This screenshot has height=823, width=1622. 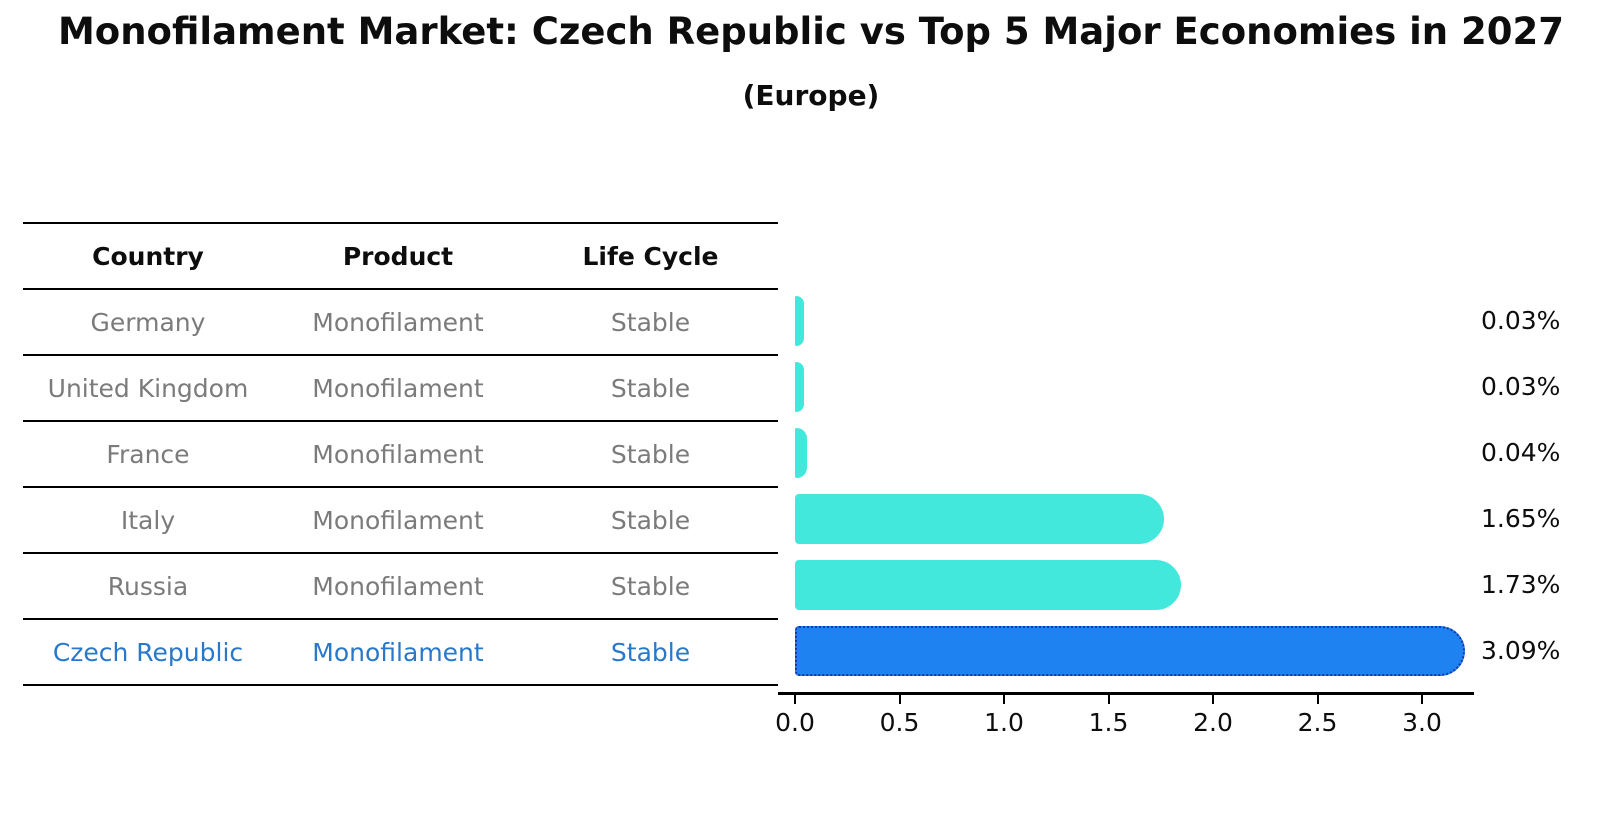 I want to click on cell-country: Germany, so click(x=148, y=322).